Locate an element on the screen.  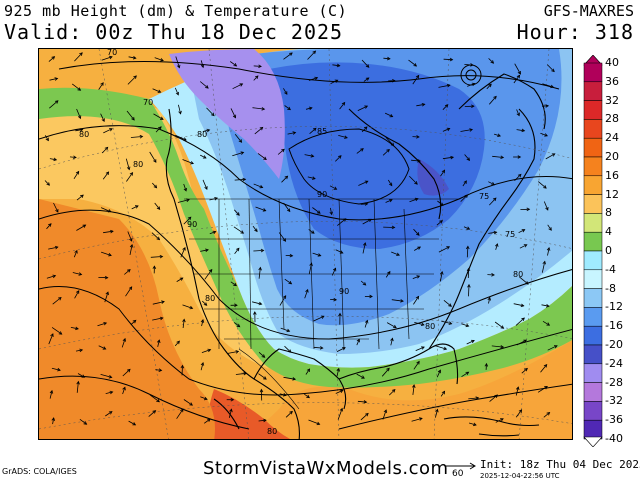
color-scale-tick: 20 is located at coordinates (612, 156).